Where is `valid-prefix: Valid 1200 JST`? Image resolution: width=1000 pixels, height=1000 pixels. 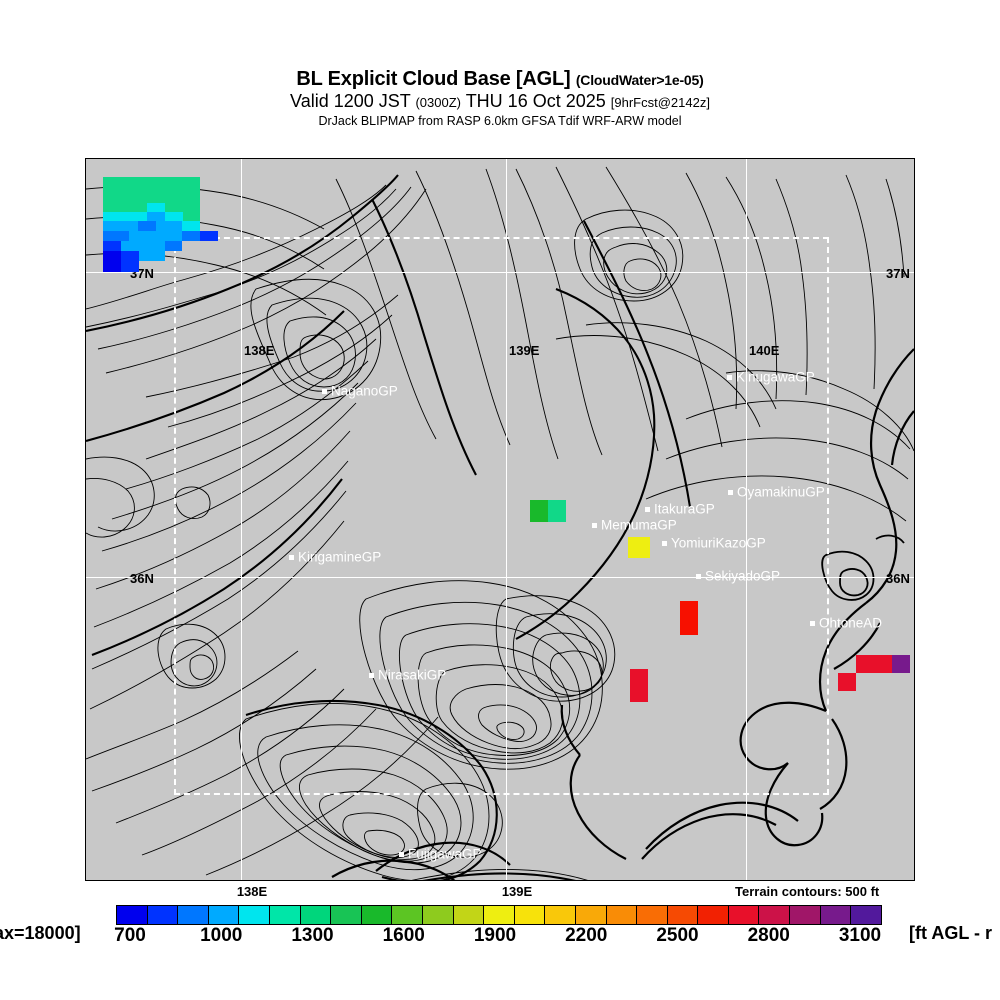 valid-prefix: Valid 1200 JST is located at coordinates (350, 101).